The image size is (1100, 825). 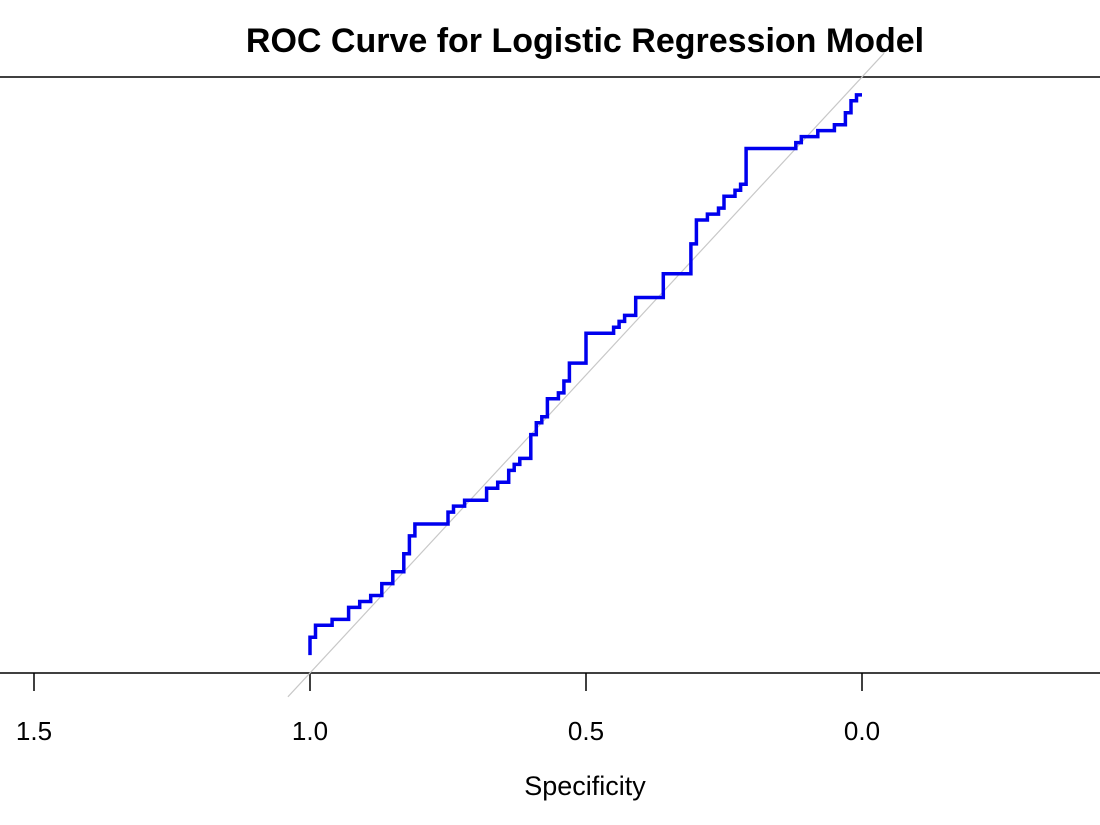 What do you see at coordinates (862, 731) in the screenshot?
I see `x-tick-label: 0.0` at bounding box center [862, 731].